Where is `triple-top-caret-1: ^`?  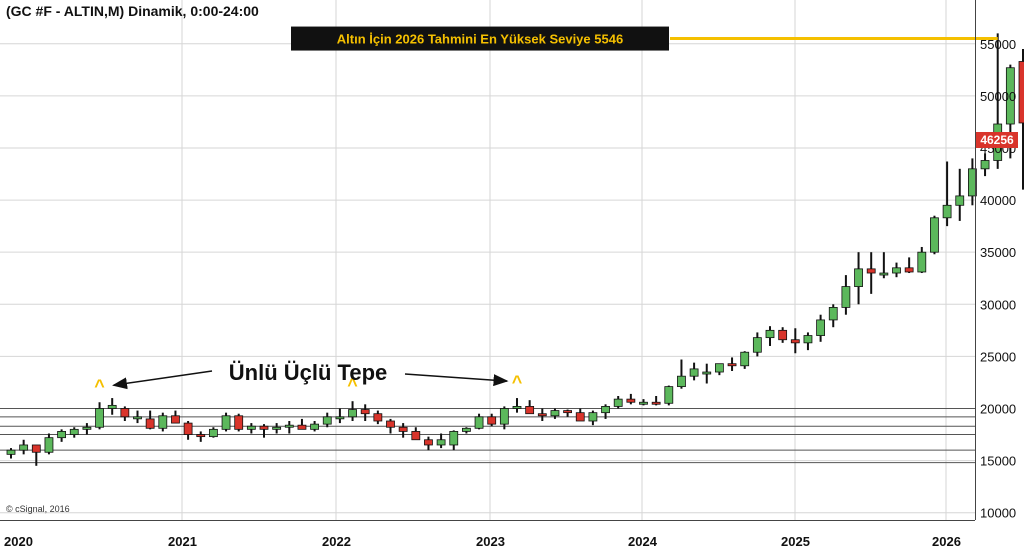
triple-top-caret-1: ^ is located at coordinates (99, 386).